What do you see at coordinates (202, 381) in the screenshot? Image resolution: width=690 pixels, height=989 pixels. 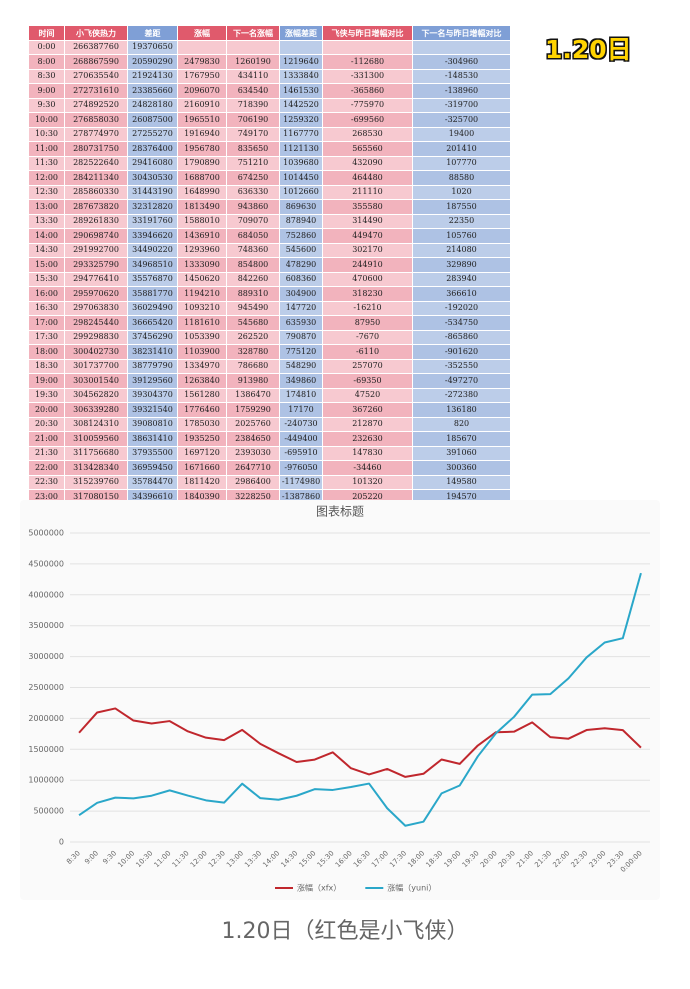 I see `table-cell: 1263840` at bounding box center [202, 381].